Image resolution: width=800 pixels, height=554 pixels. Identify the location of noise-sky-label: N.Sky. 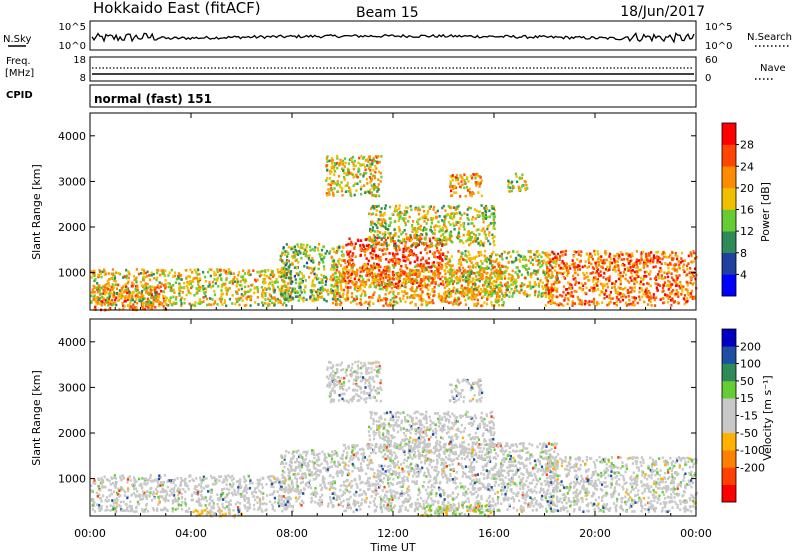
(17, 39).